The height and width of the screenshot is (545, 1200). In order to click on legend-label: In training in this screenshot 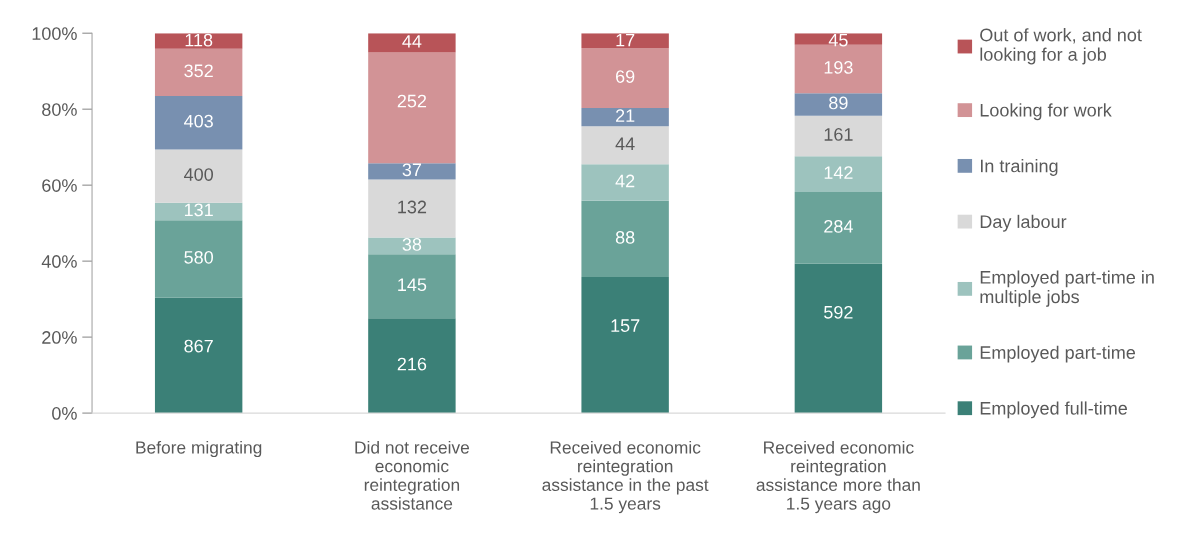, I will do `click(1019, 167)`.